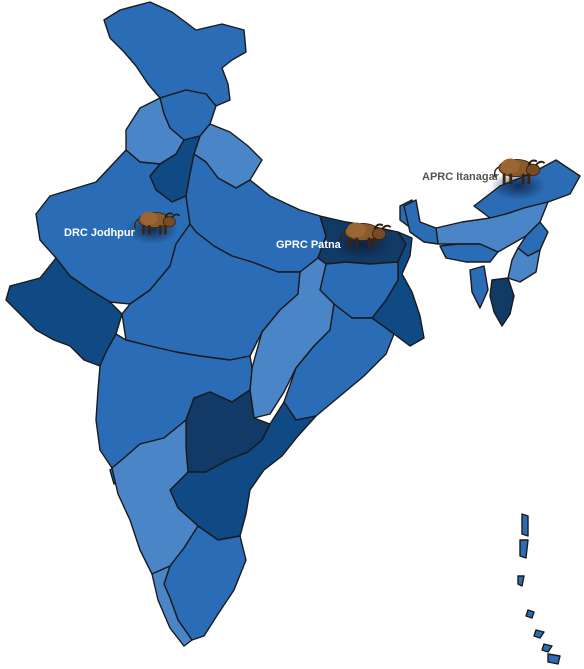 The height and width of the screenshot is (669, 584). I want to click on center-label-aprc-itanagar: APRC Itanagar, so click(461, 177).